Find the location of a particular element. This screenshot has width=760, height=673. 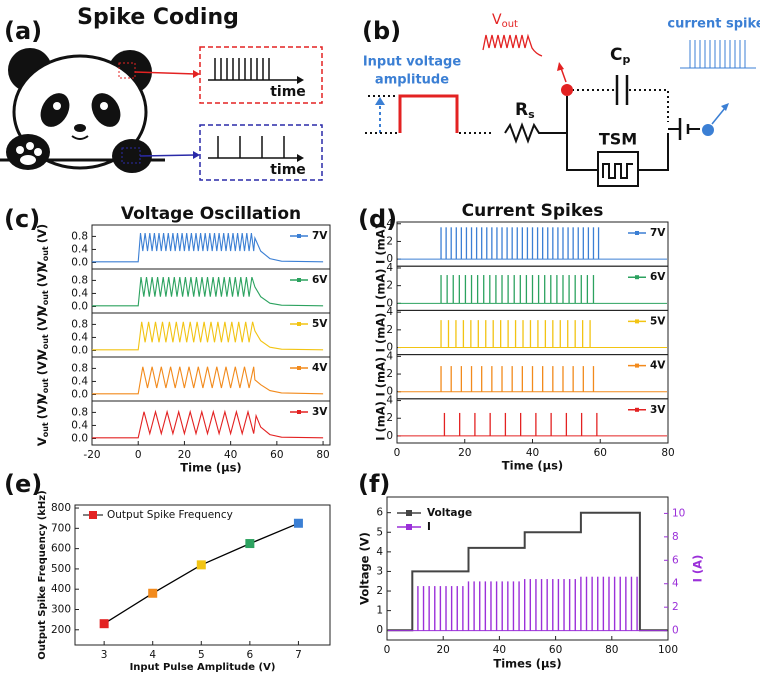

panel-label: (b) is located at coordinates (381, 31).